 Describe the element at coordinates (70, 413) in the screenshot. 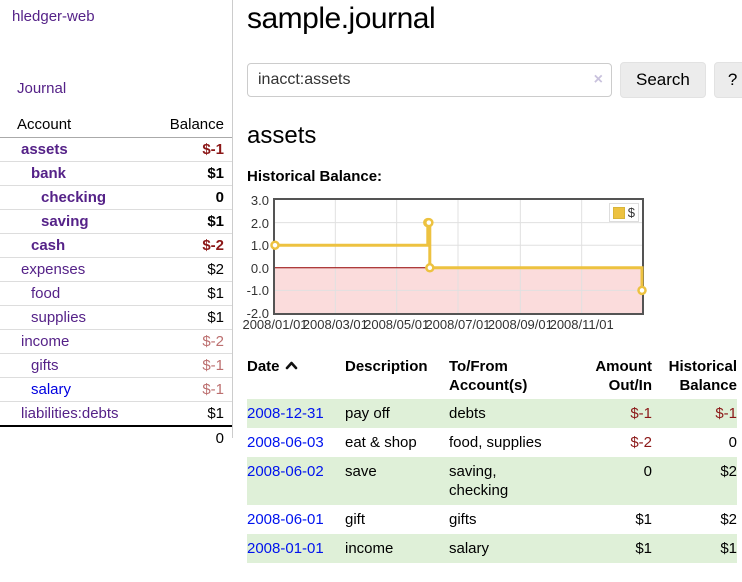

I see `account-link-liabilities-debts: liabilities:debts` at that location.